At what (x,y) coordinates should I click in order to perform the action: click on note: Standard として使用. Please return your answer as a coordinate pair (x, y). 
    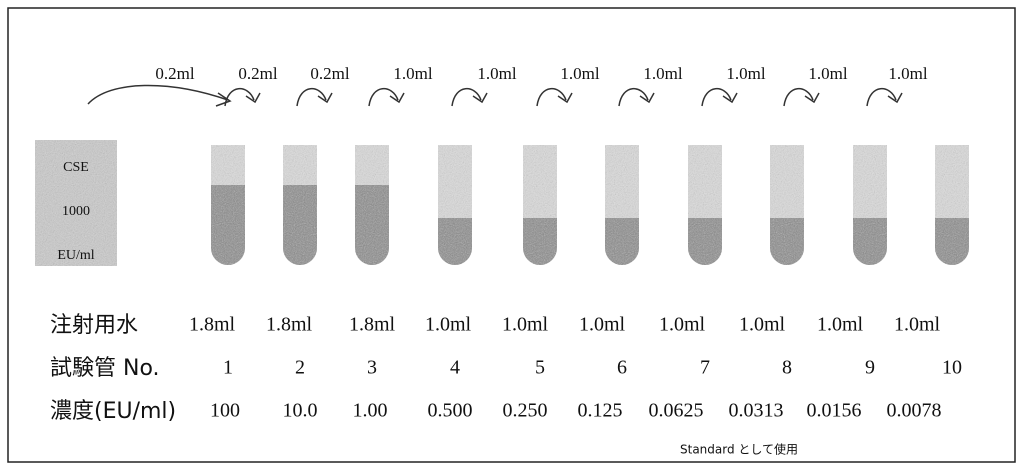
    Looking at the image, I should click on (739, 449).